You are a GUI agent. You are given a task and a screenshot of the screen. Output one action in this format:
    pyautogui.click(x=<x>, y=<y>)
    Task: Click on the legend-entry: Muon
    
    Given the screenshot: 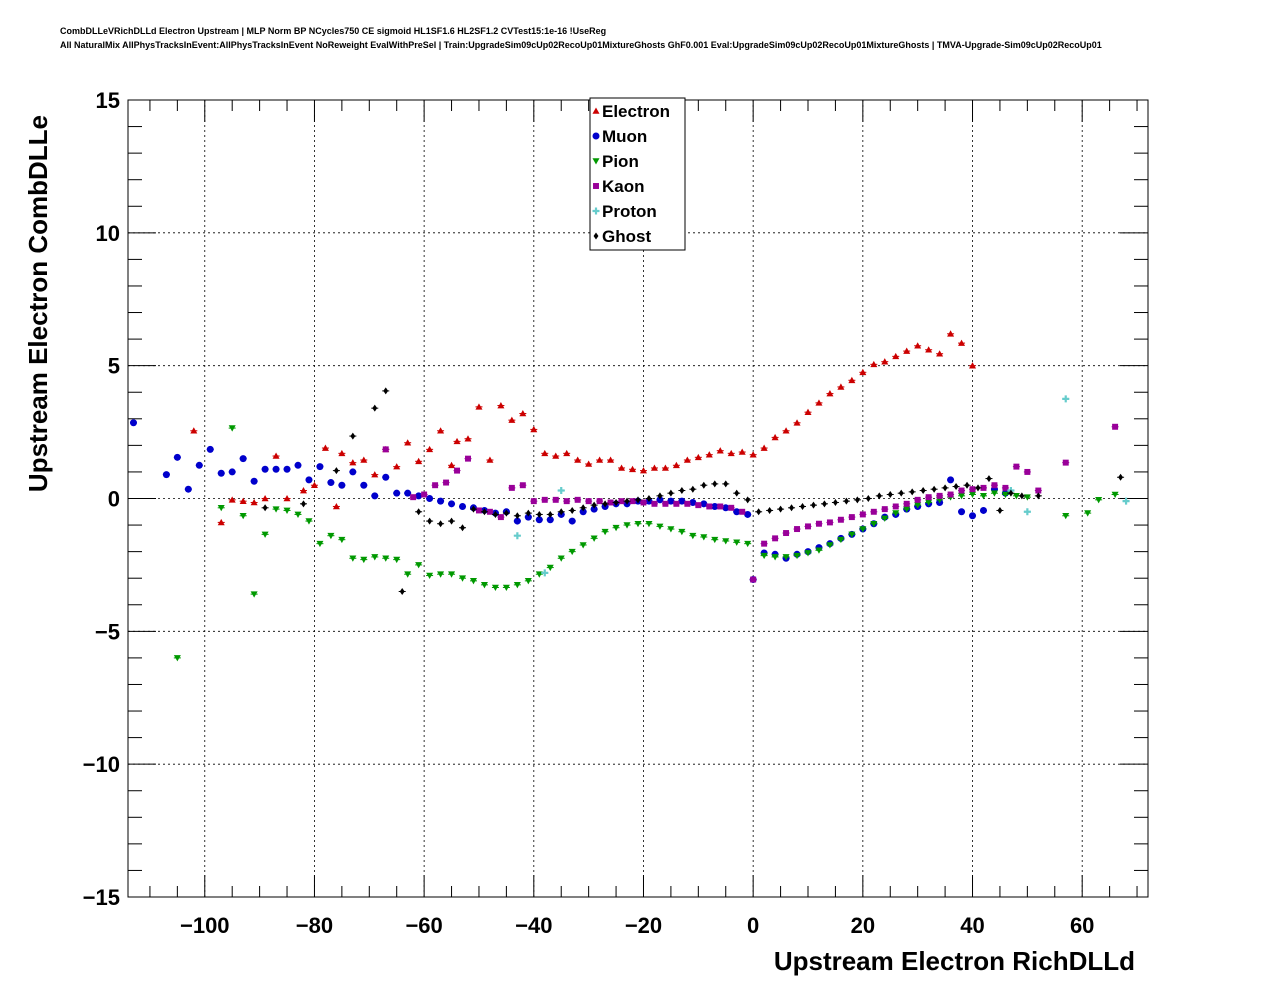 What is the action you would take?
    pyautogui.click(x=619, y=136)
    